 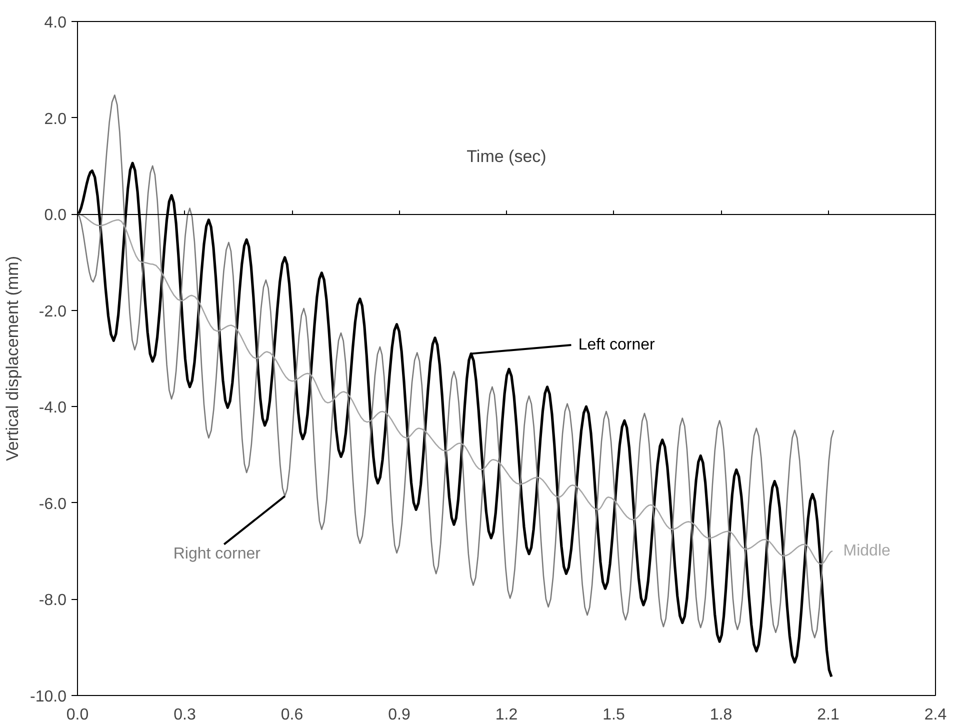 I want to click on y-tick-label: -2.0, so click(x=52, y=311).